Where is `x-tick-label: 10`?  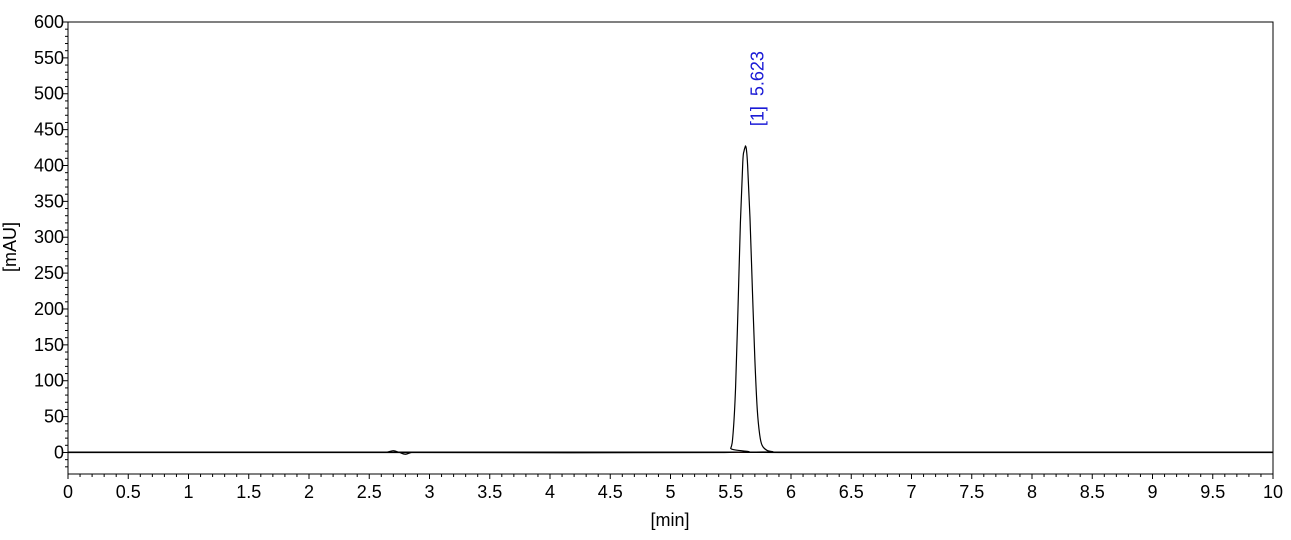
x-tick-label: 10 is located at coordinates (1273, 492).